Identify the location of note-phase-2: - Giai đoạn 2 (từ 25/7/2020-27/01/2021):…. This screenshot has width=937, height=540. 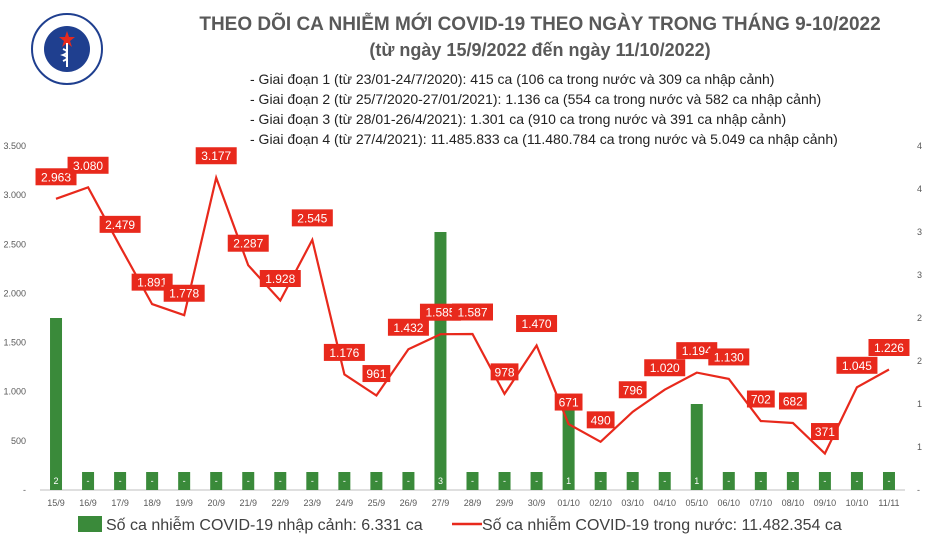
(536, 99).